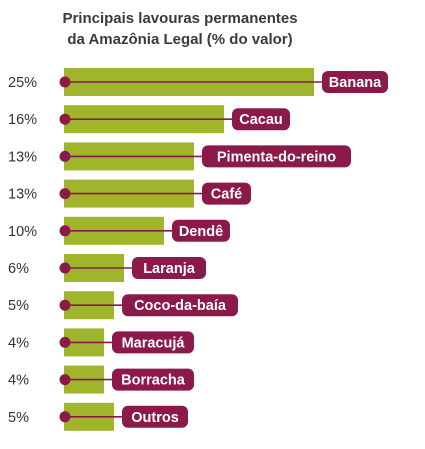  Describe the element at coordinates (18, 269) in the screenshot. I see `value-label: 6%` at that location.